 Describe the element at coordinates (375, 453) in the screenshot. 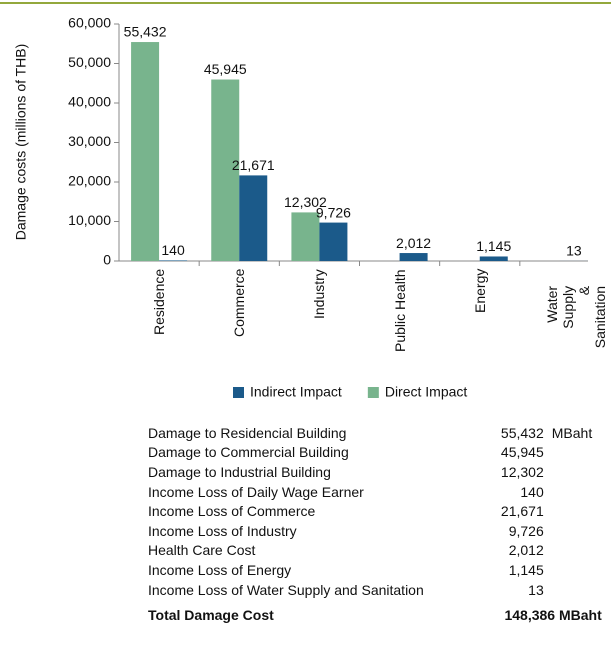

I see `table-row: Damage to Commercial Building 45,945` at that location.